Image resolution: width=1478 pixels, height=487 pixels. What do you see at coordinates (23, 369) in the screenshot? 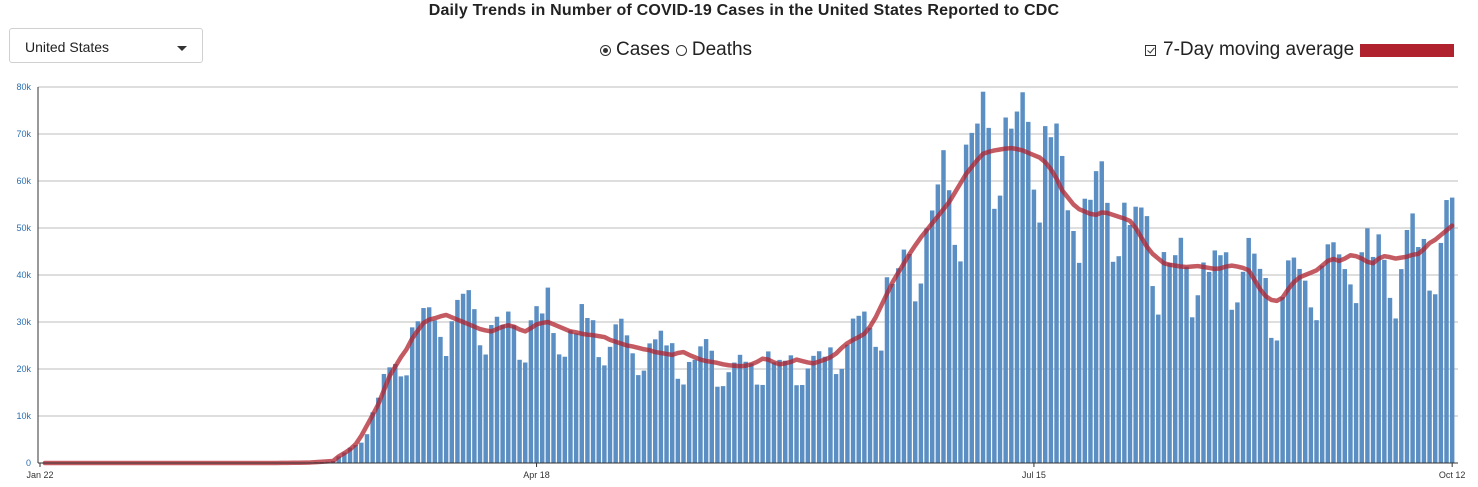
I see `y-tick-label: 20k` at bounding box center [23, 369].